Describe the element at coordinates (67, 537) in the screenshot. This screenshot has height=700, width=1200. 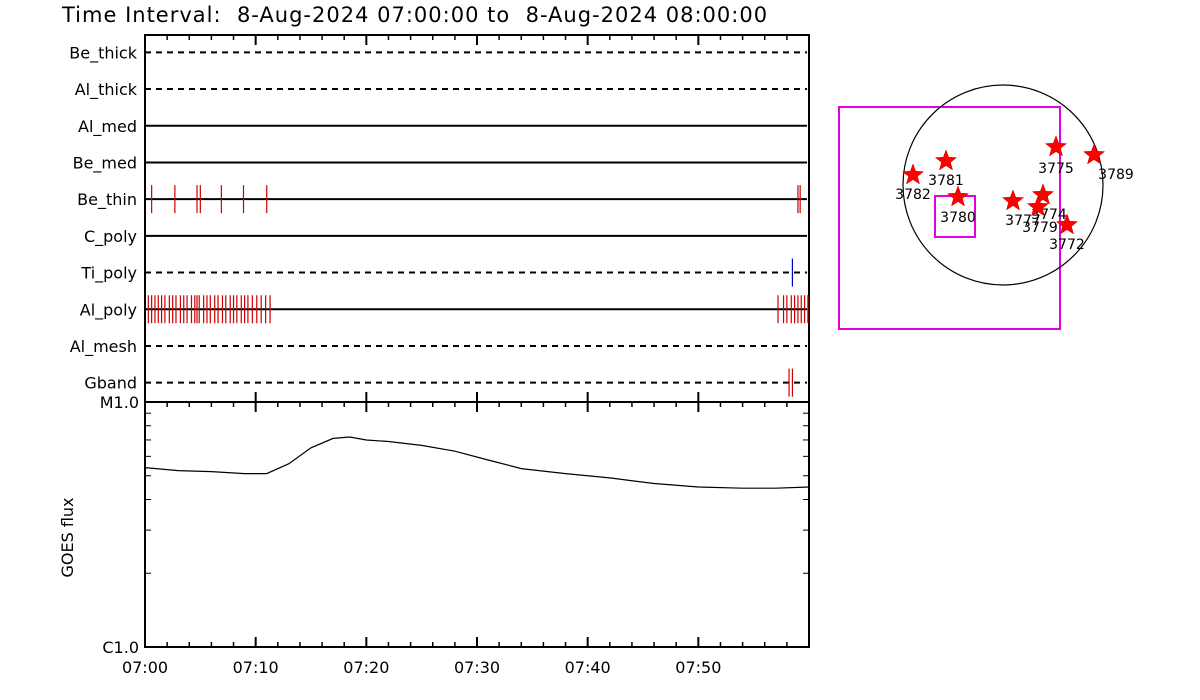
I see `y-axis-label: GOES flux` at that location.